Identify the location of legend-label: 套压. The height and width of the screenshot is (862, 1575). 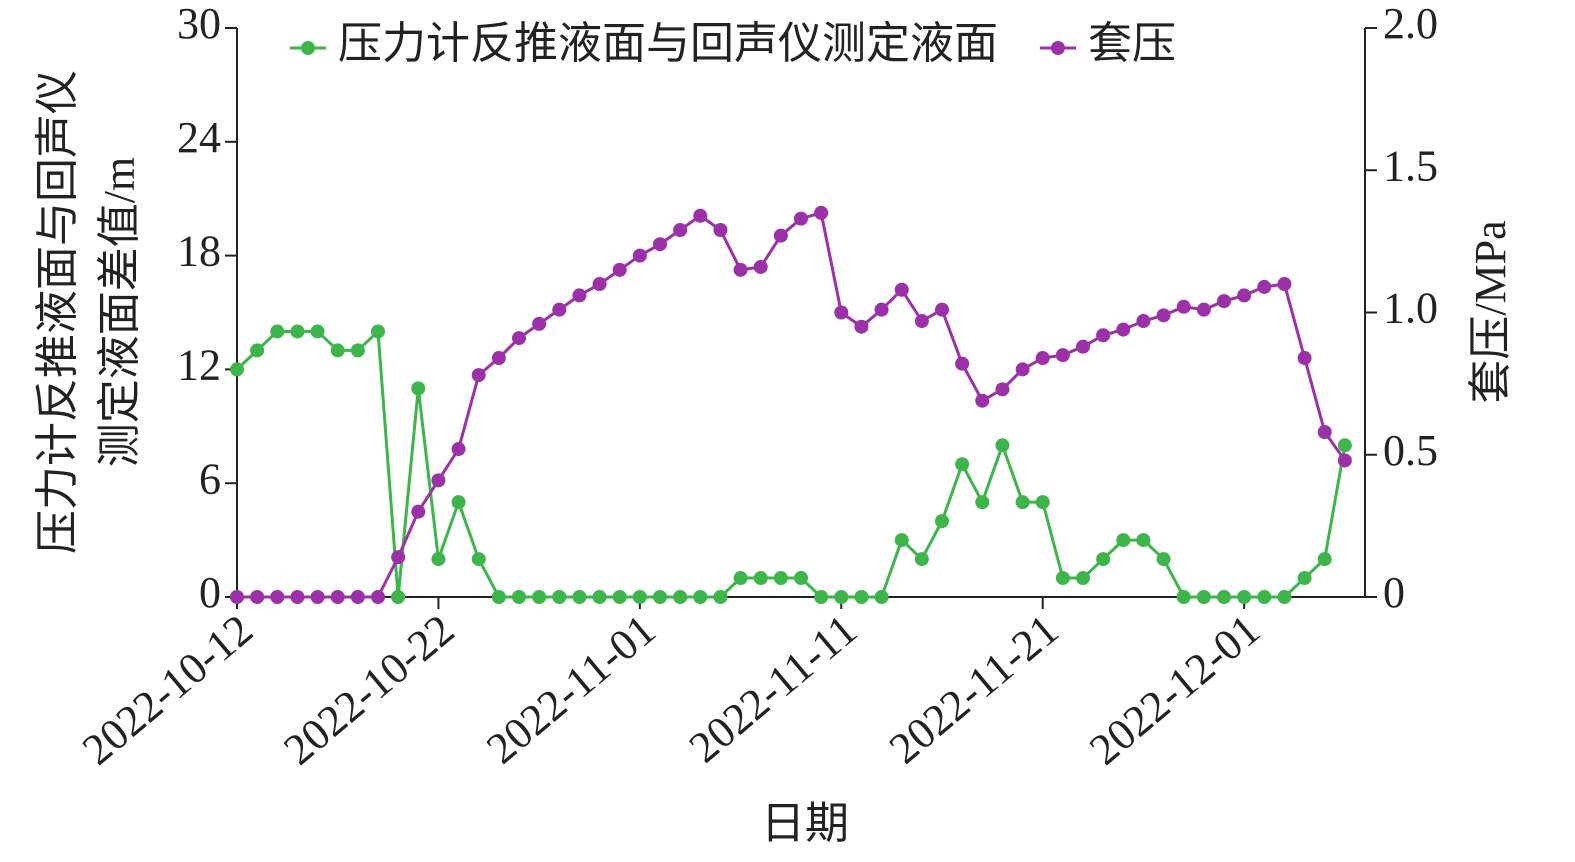
(1132, 43).